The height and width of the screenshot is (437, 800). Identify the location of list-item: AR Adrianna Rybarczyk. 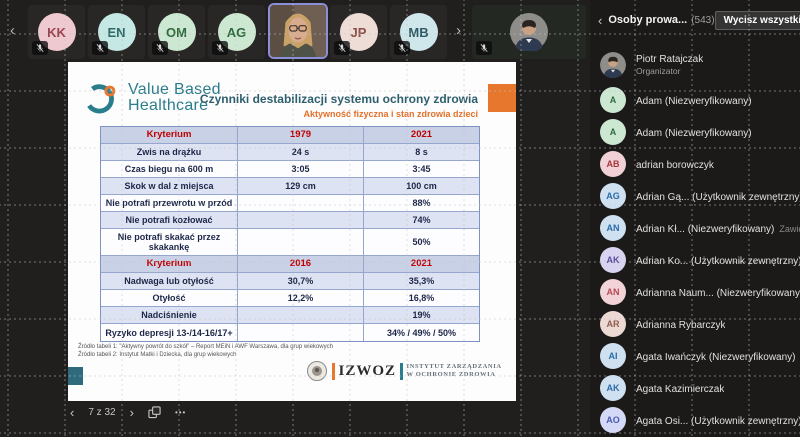
(695, 324).